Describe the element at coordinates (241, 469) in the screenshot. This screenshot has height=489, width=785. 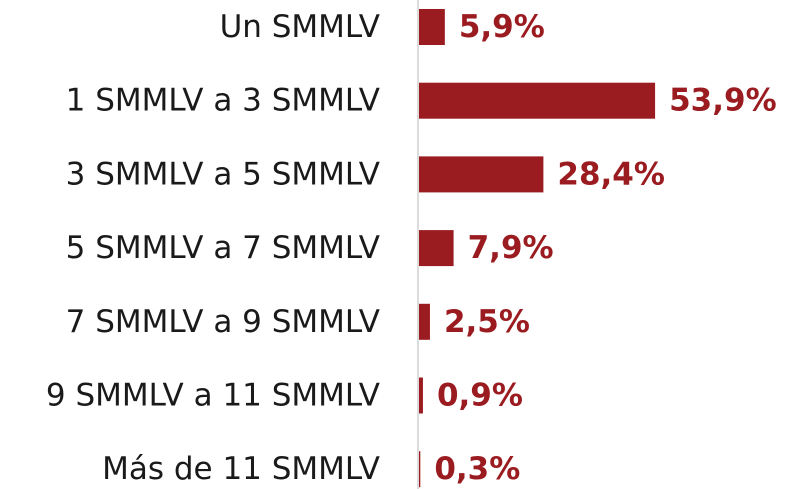
I see `category-label: Más de 11 SMMLV` at that location.